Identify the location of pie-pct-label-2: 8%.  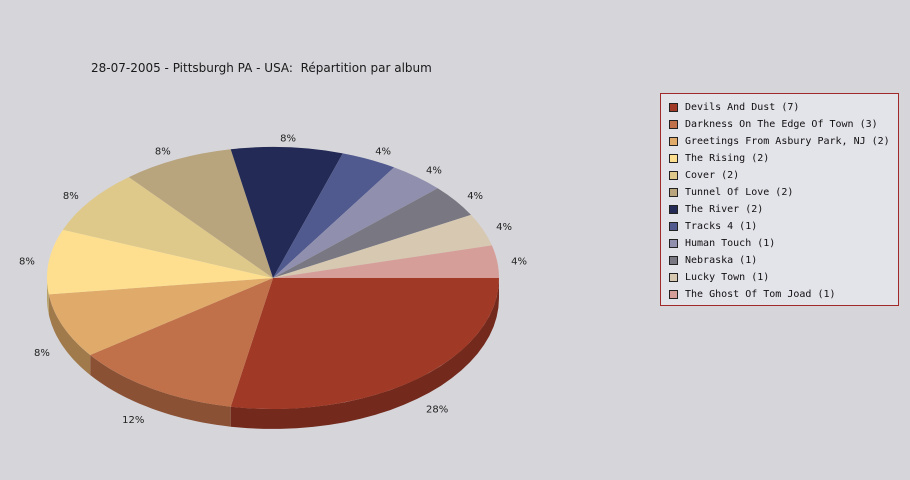
(42, 353).